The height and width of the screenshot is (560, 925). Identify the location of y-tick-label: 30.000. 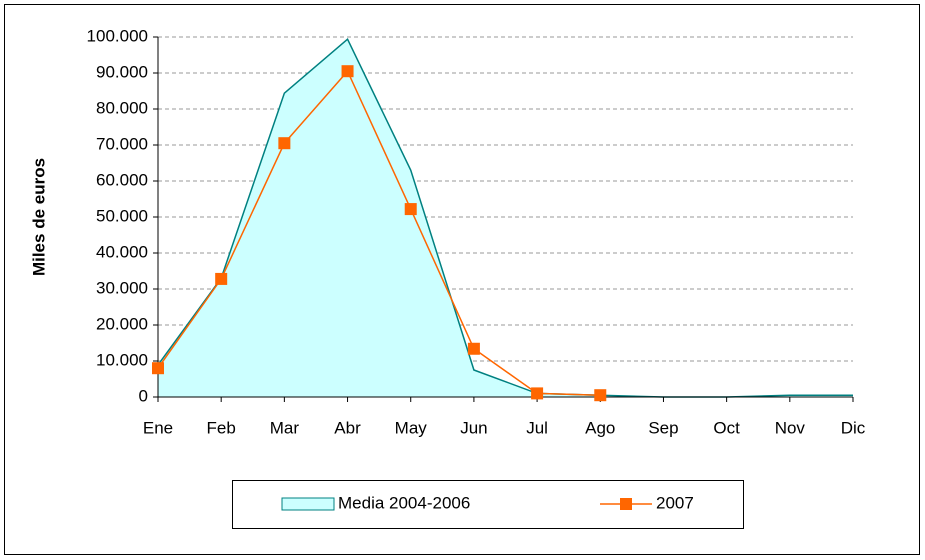
(122, 287).